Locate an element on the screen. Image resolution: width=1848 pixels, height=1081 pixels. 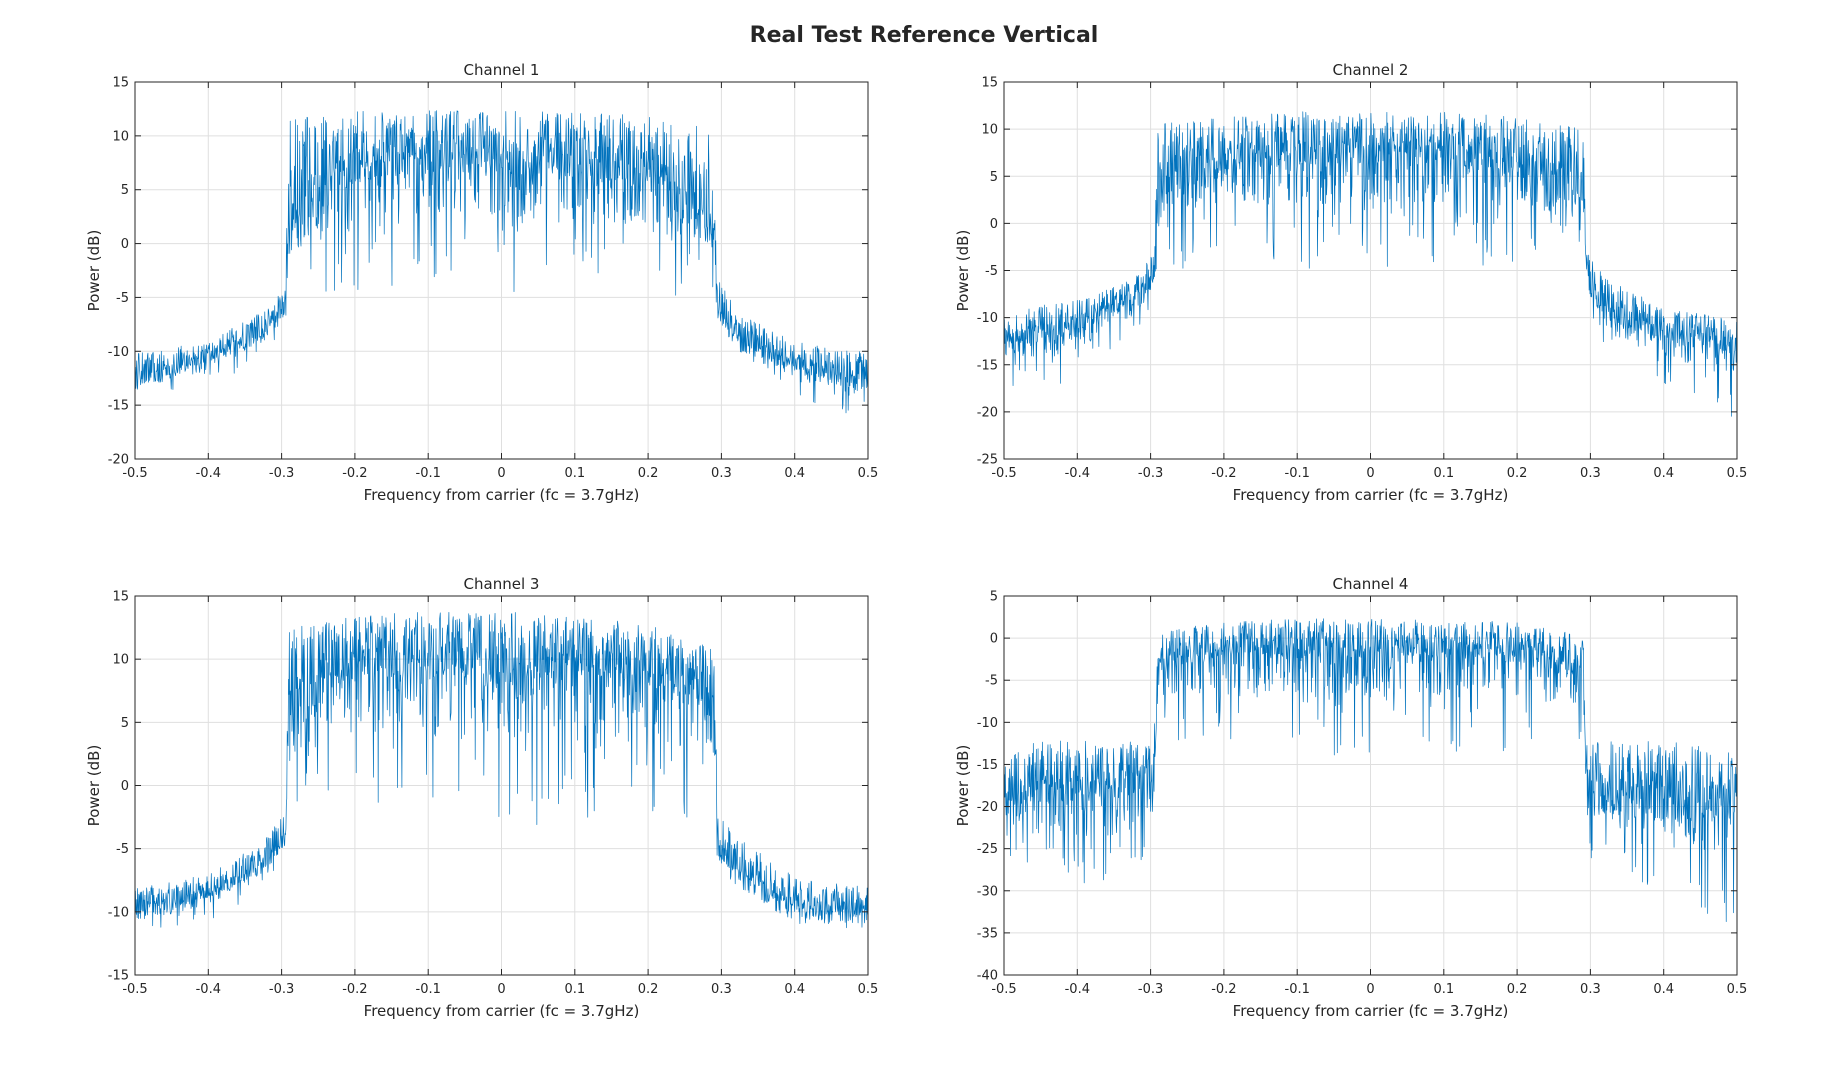
subplot-title: Channel 4 is located at coordinates (1371, 584).